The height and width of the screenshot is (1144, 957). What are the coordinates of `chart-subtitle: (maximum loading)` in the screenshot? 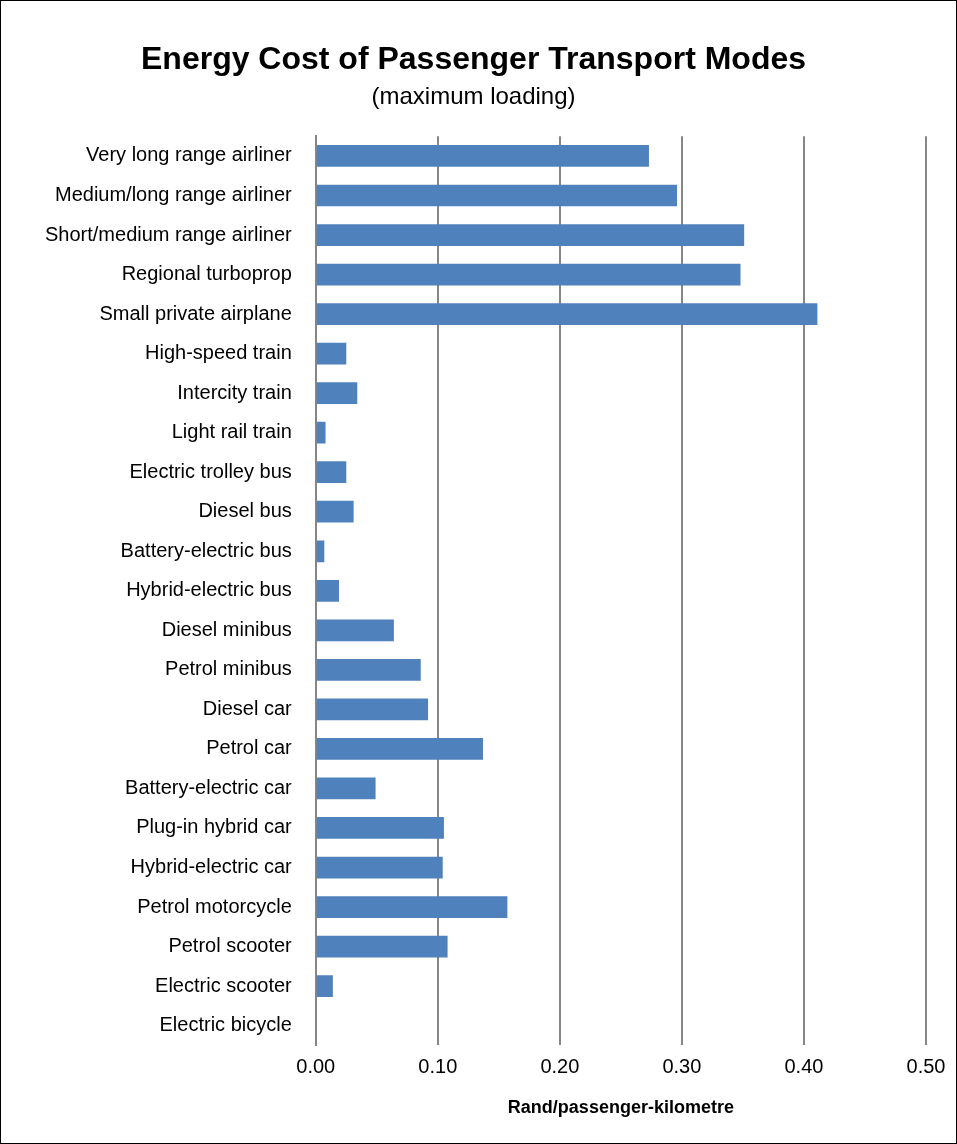 It's located at (473, 96).